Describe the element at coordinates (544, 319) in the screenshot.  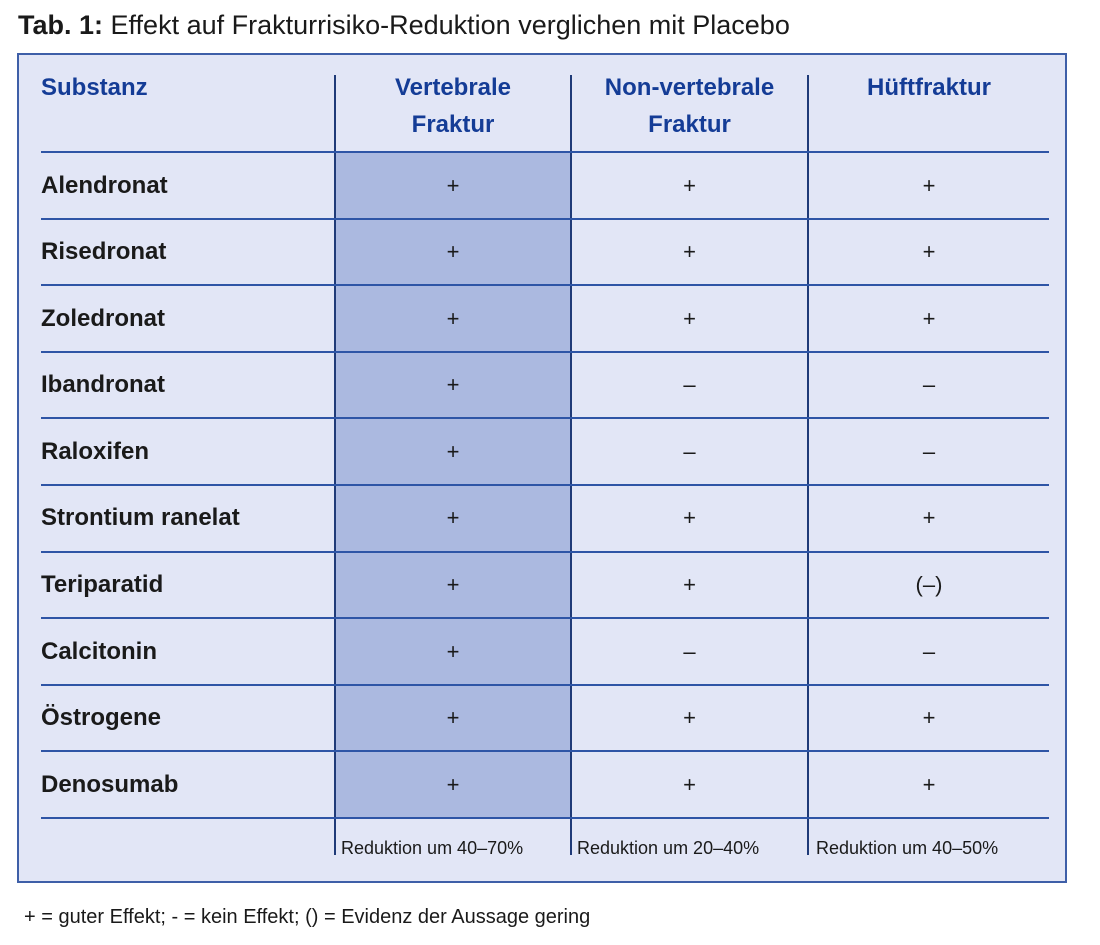
I see `table-row: Zoledronat + + +` at that location.